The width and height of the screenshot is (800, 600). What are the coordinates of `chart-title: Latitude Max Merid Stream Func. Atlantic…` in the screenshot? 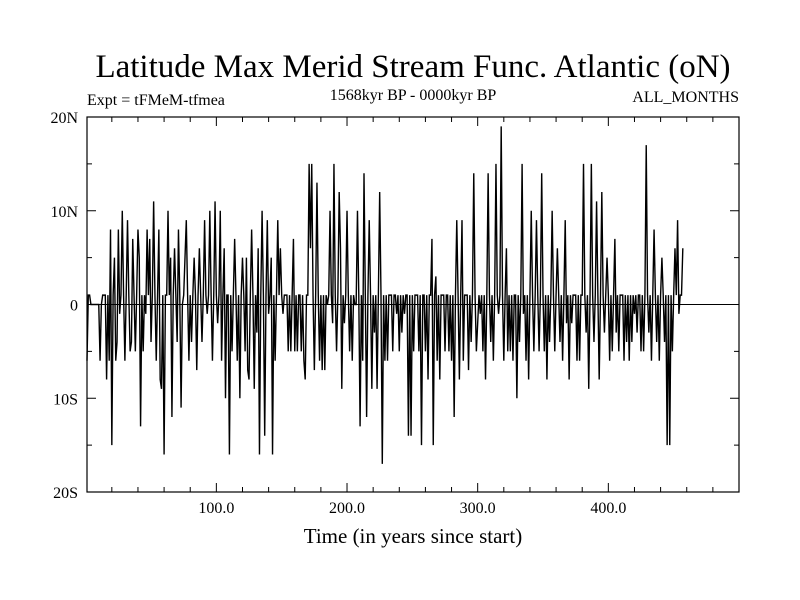 It's located at (412, 67).